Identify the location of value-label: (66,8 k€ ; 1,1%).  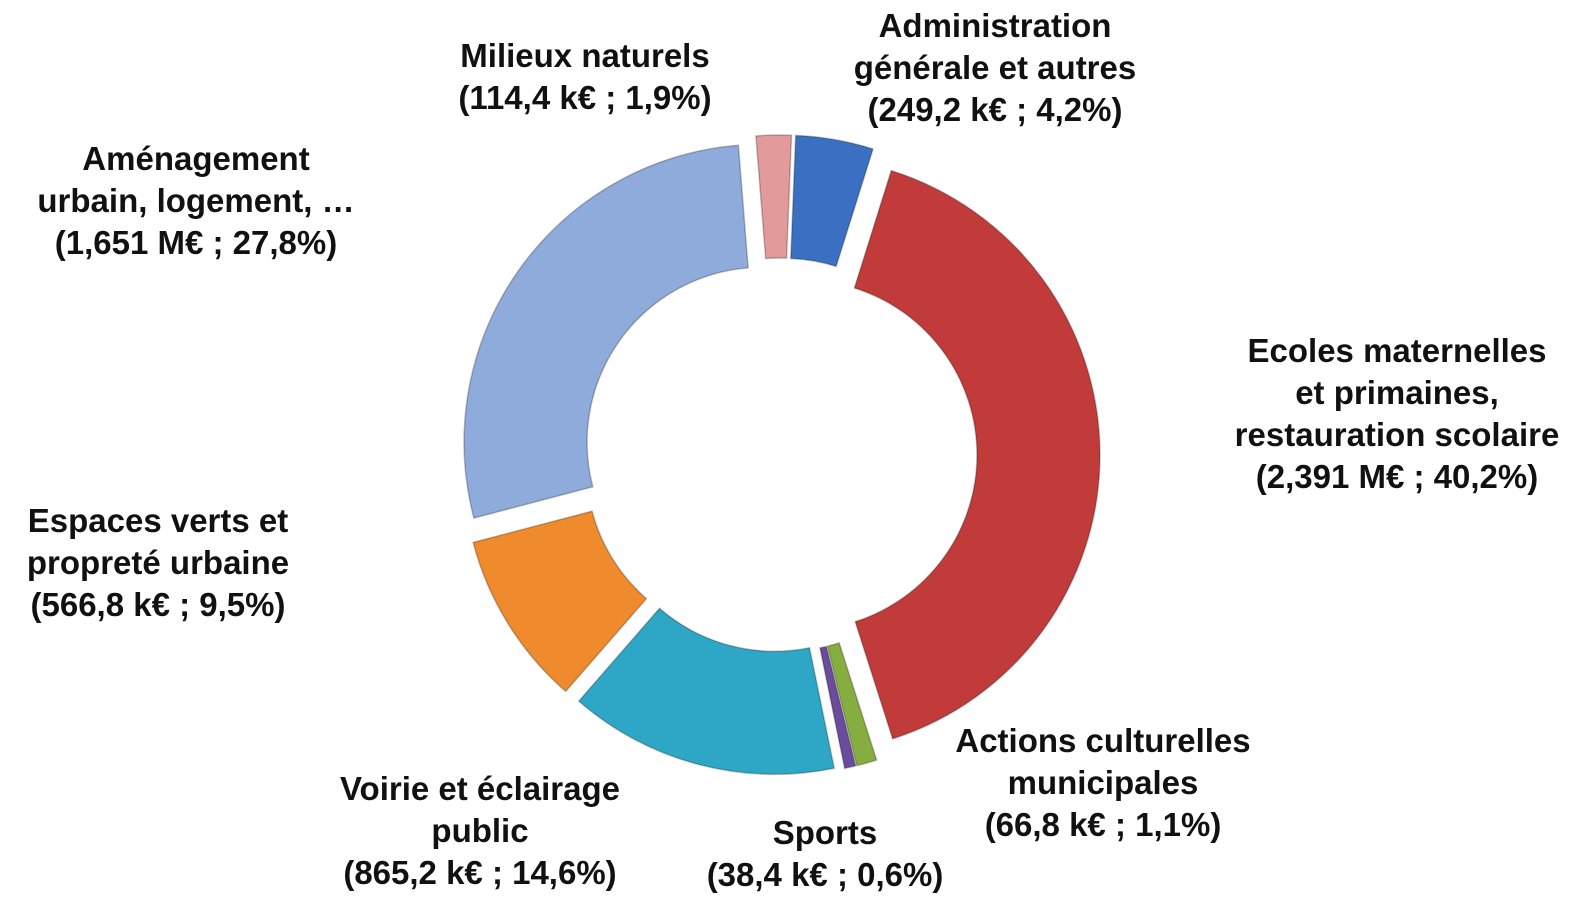
(1103, 824).